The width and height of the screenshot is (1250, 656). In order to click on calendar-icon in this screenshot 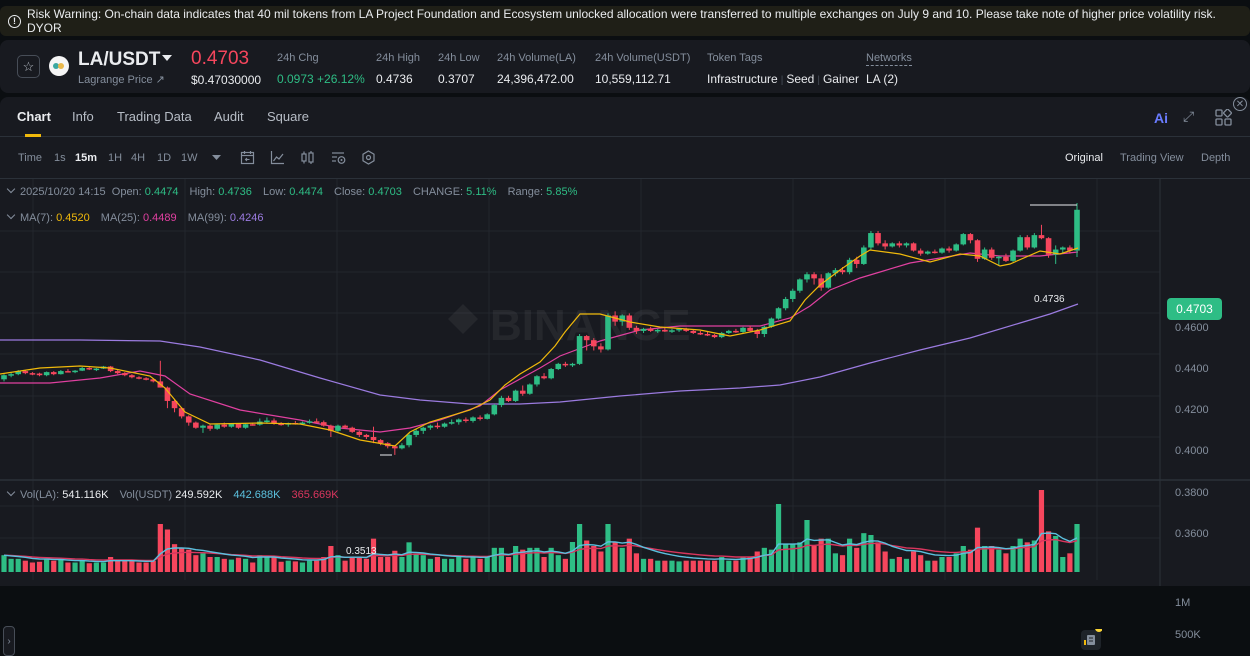, I will do `click(247, 157)`.